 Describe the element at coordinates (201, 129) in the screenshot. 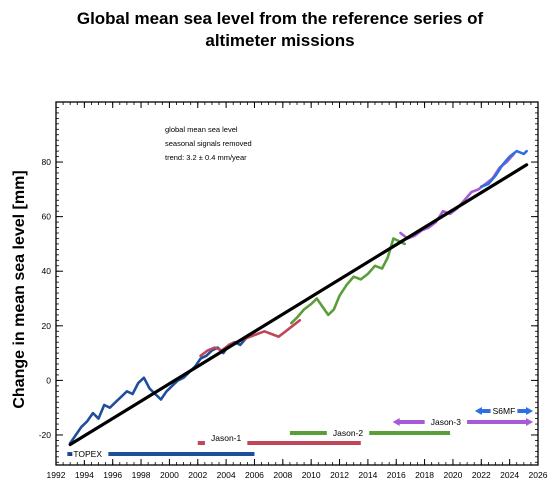

I see `annotation-line: global mean sea level` at that location.